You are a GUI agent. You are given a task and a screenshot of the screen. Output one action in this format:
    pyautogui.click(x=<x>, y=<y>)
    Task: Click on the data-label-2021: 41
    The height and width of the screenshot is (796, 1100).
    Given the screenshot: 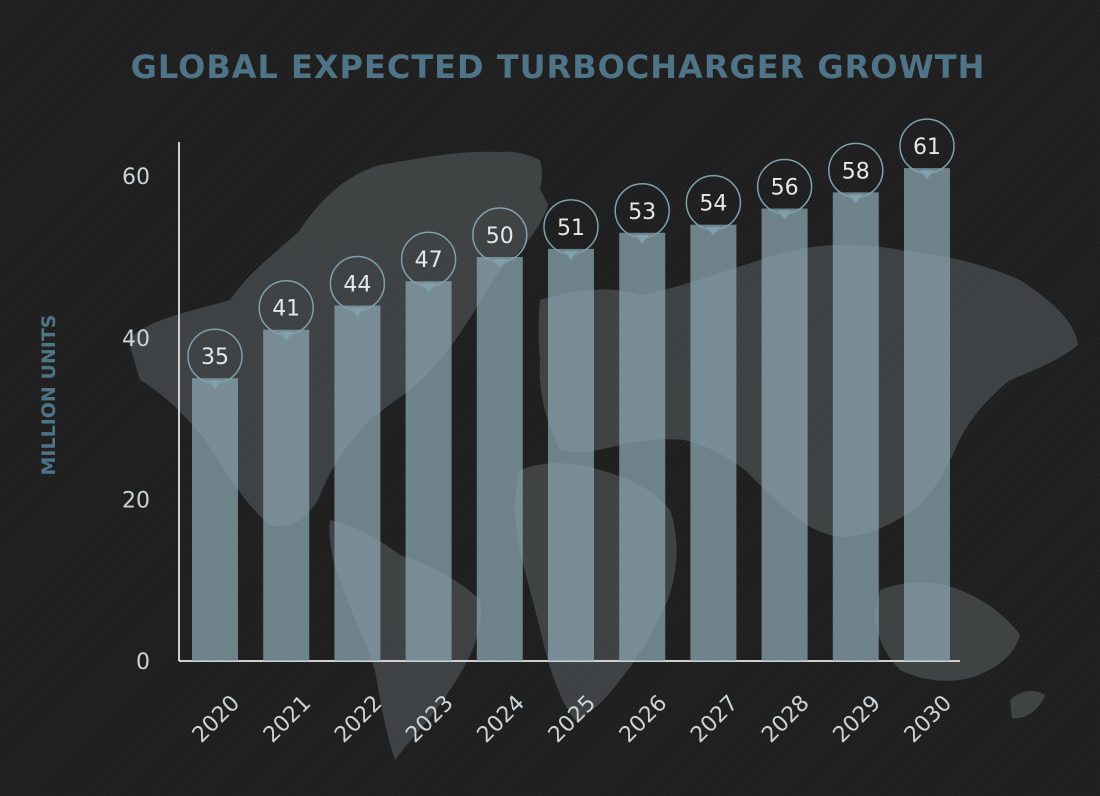 What is the action you would take?
    pyautogui.click(x=286, y=310)
    